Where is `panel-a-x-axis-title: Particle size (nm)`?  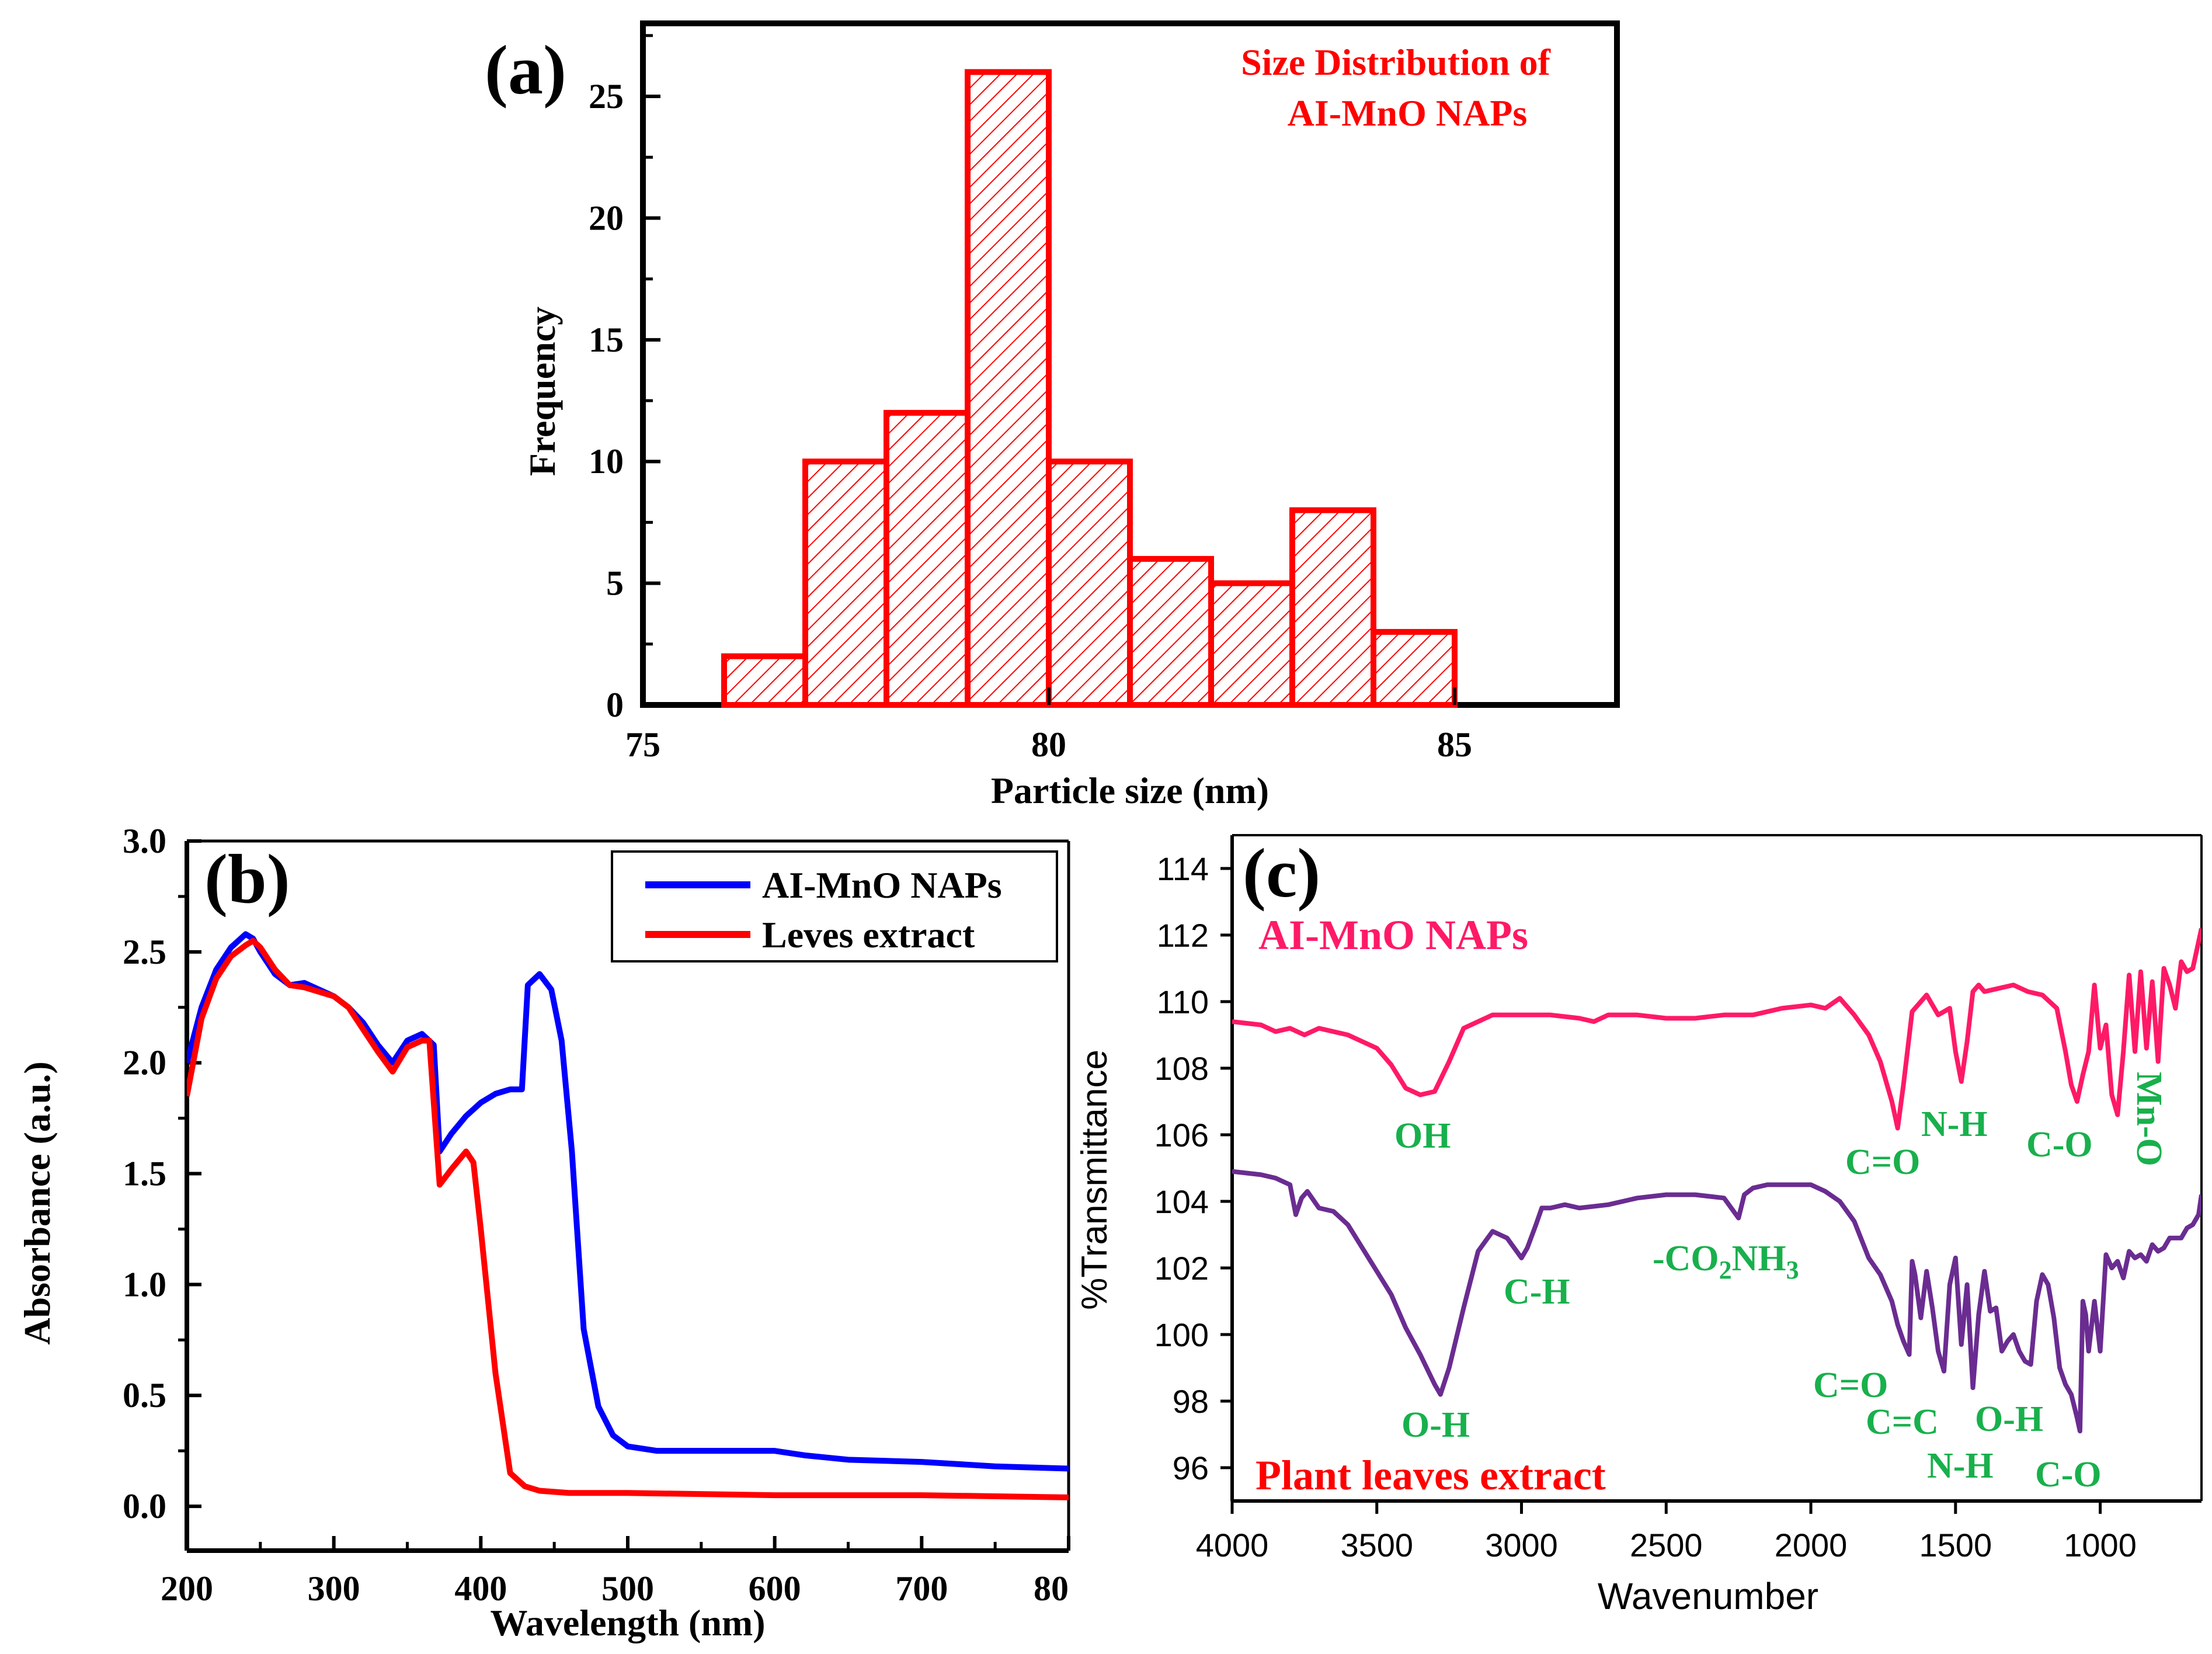 panel-a-x-axis-title: Particle size (nm) is located at coordinates (1130, 790).